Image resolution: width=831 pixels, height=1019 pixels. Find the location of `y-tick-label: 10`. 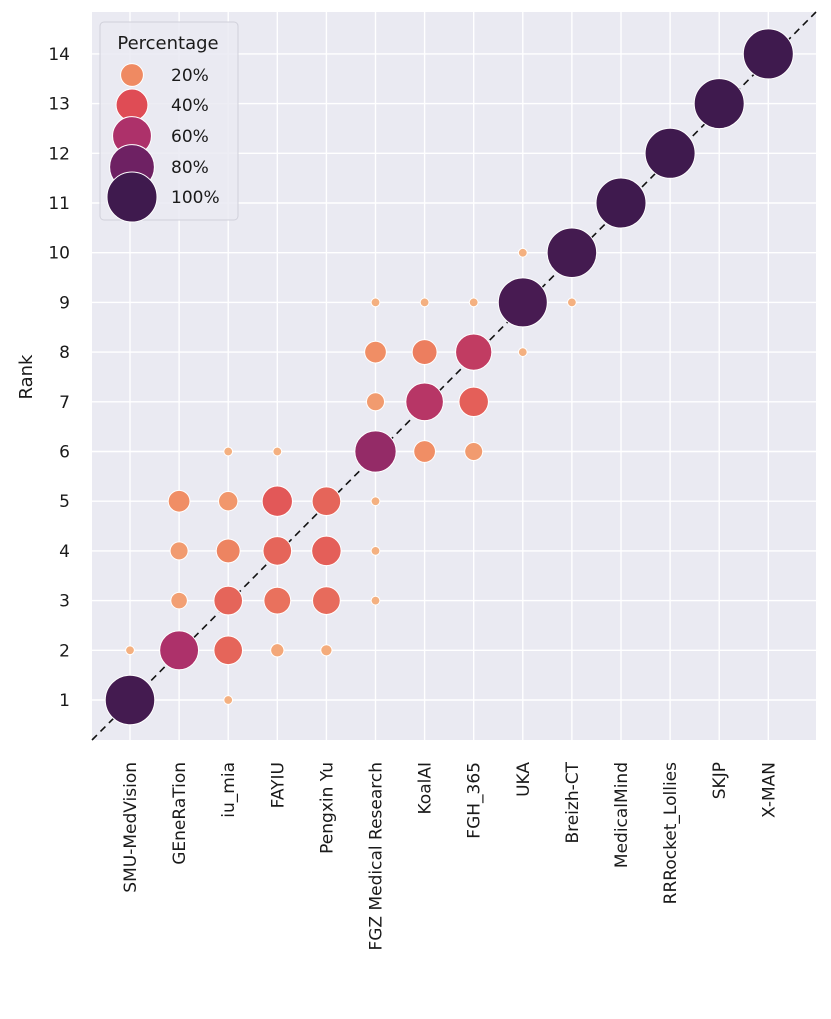

y-tick-label: 10 is located at coordinates (59, 254).